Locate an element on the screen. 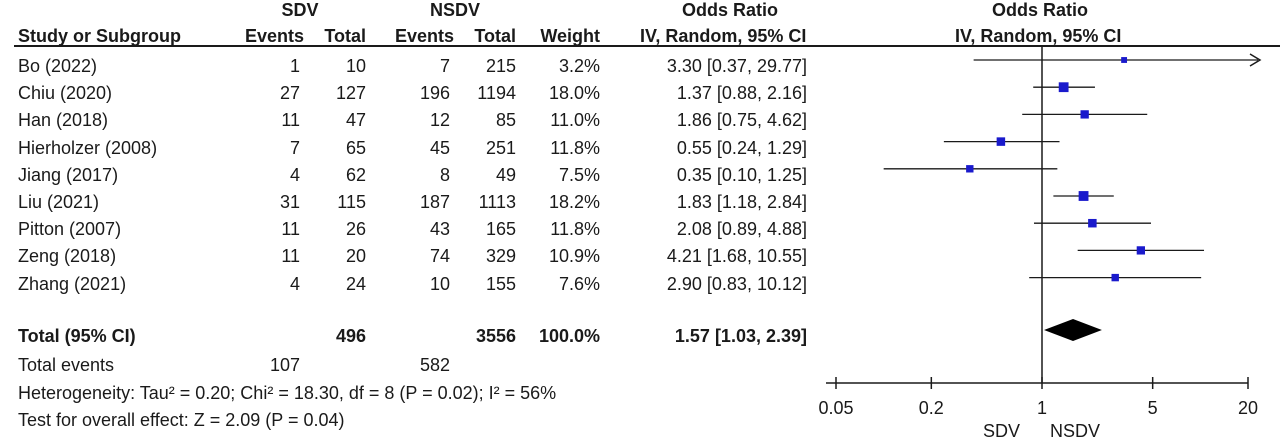 The image size is (1280, 438). total1-cell: 47 is located at coordinates (355, 120).